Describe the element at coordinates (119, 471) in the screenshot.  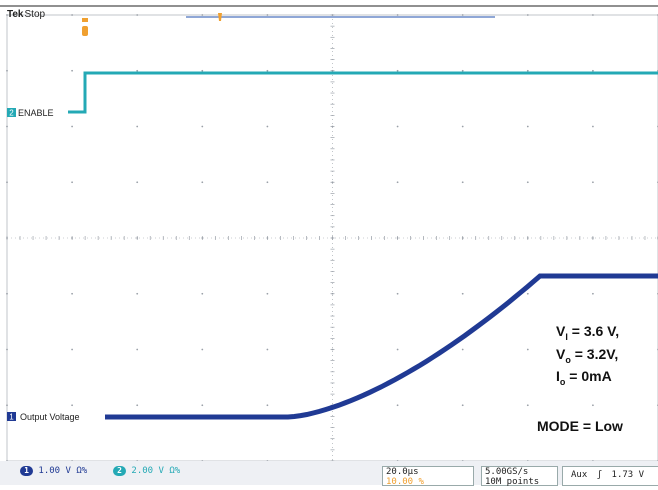
I see `ch2-badge: 2` at that location.